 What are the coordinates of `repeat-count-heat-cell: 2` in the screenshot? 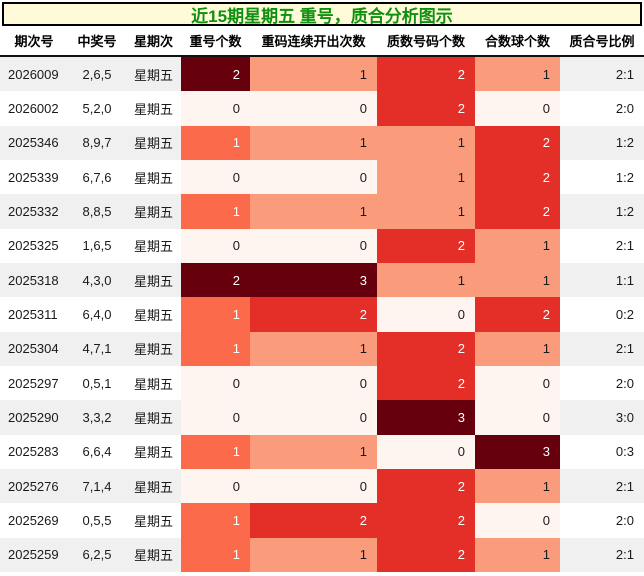 It's located at (215, 280).